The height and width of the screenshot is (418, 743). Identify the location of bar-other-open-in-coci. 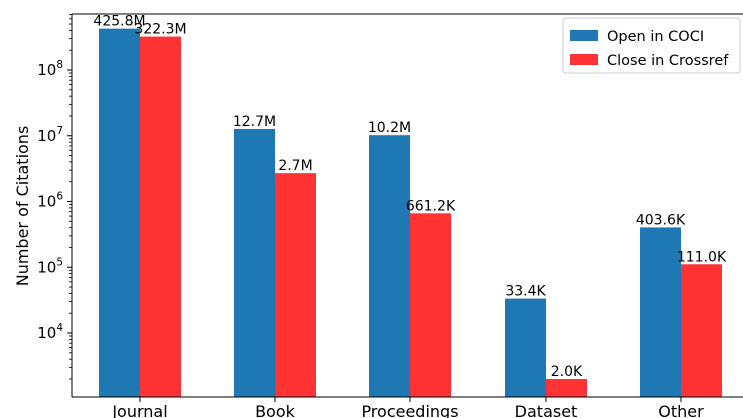
(660, 312).